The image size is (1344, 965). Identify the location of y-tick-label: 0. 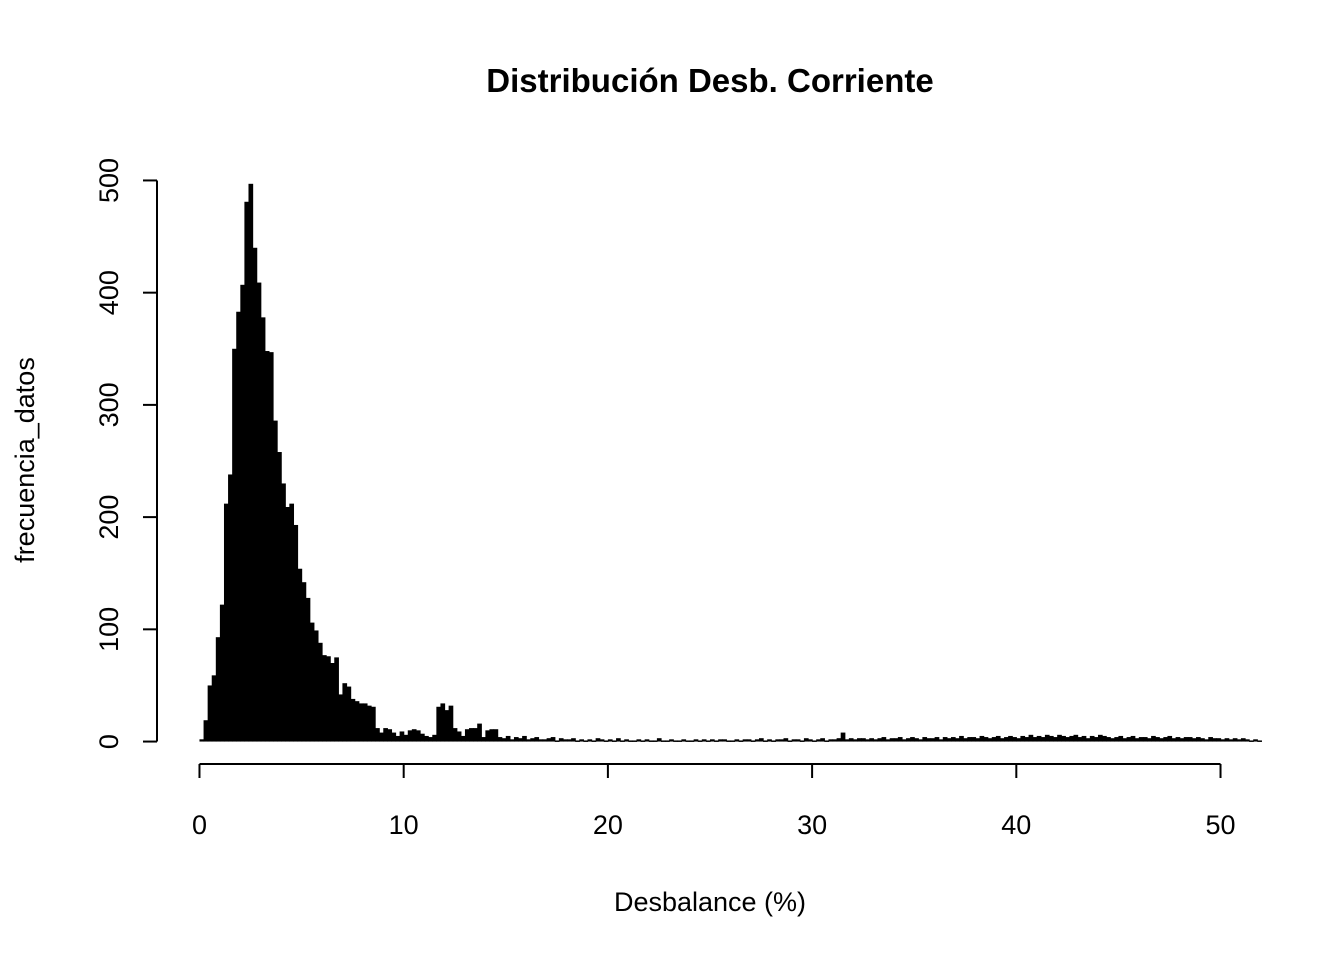
(109, 741).